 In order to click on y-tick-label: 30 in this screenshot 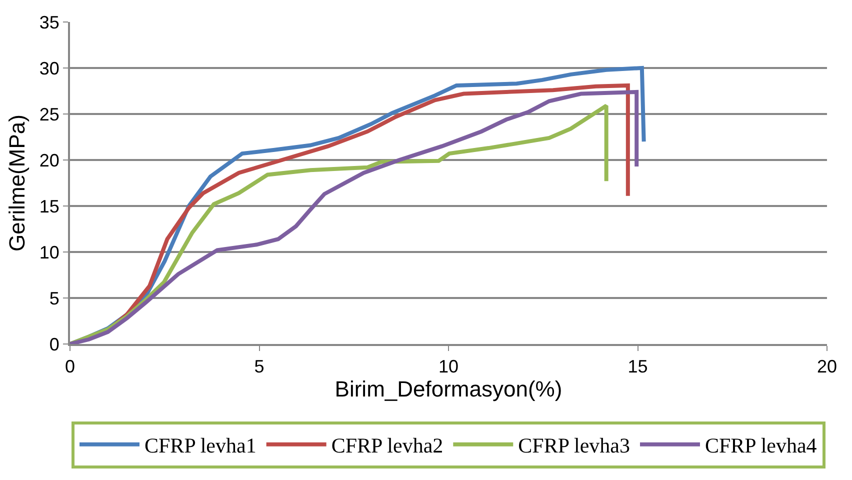, I will do `click(49, 68)`.